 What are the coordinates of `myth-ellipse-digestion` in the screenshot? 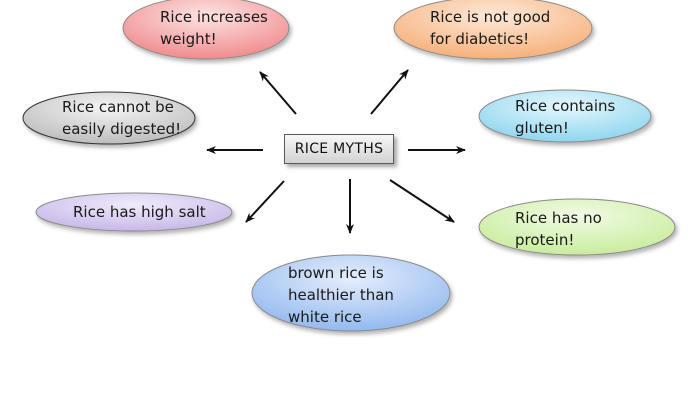 It's located at (109, 118).